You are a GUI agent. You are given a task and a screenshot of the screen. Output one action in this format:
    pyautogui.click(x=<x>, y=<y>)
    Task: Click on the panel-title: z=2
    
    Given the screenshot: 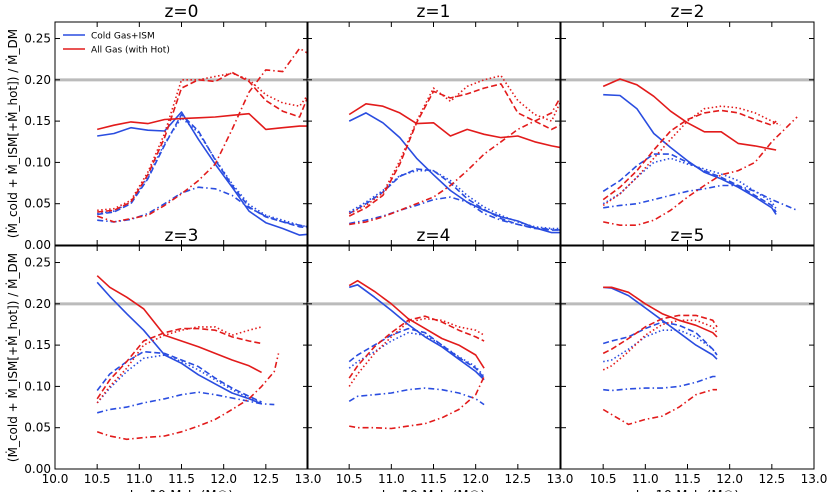 What is the action you would take?
    pyautogui.click(x=688, y=12)
    